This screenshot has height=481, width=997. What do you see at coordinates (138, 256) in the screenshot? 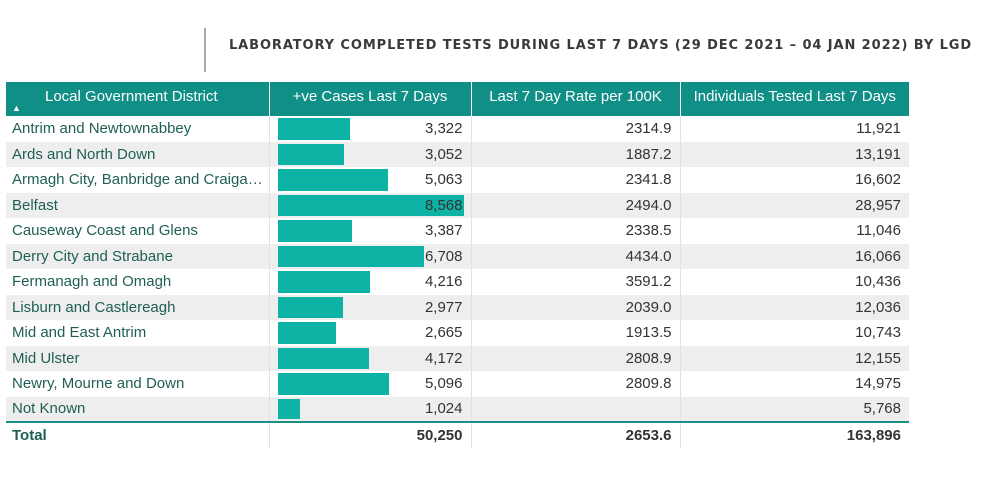
I see `district-name: Derry City and Strabane` at bounding box center [138, 256].